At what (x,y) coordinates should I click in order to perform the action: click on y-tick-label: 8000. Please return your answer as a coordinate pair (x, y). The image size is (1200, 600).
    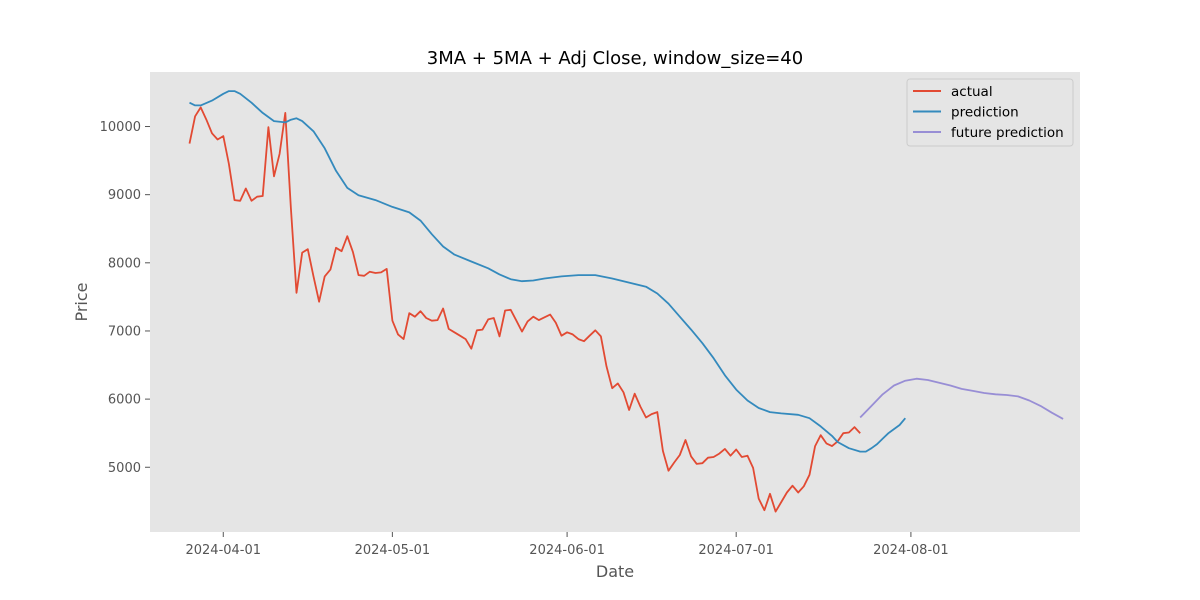
    Looking at the image, I should click on (124, 263).